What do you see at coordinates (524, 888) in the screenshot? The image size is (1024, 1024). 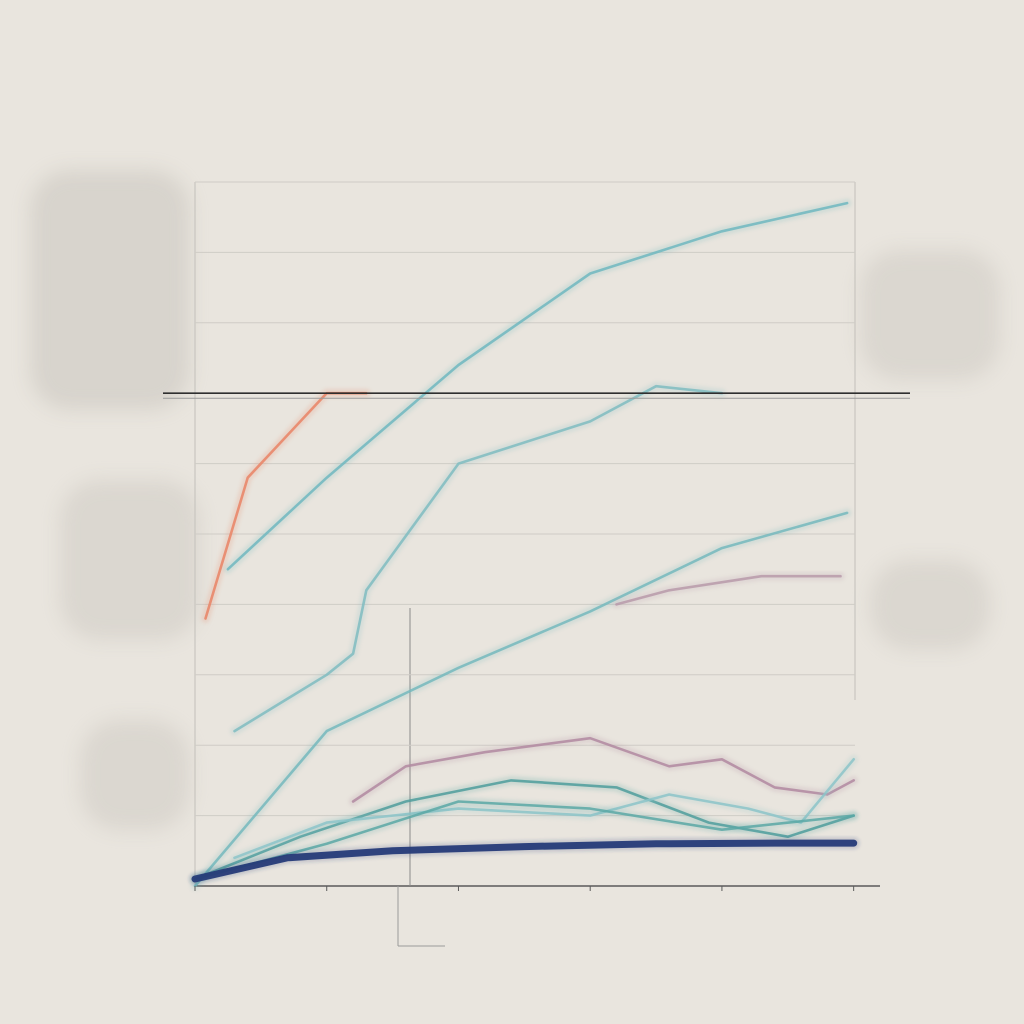 I see `x-tick-marks` at bounding box center [524, 888].